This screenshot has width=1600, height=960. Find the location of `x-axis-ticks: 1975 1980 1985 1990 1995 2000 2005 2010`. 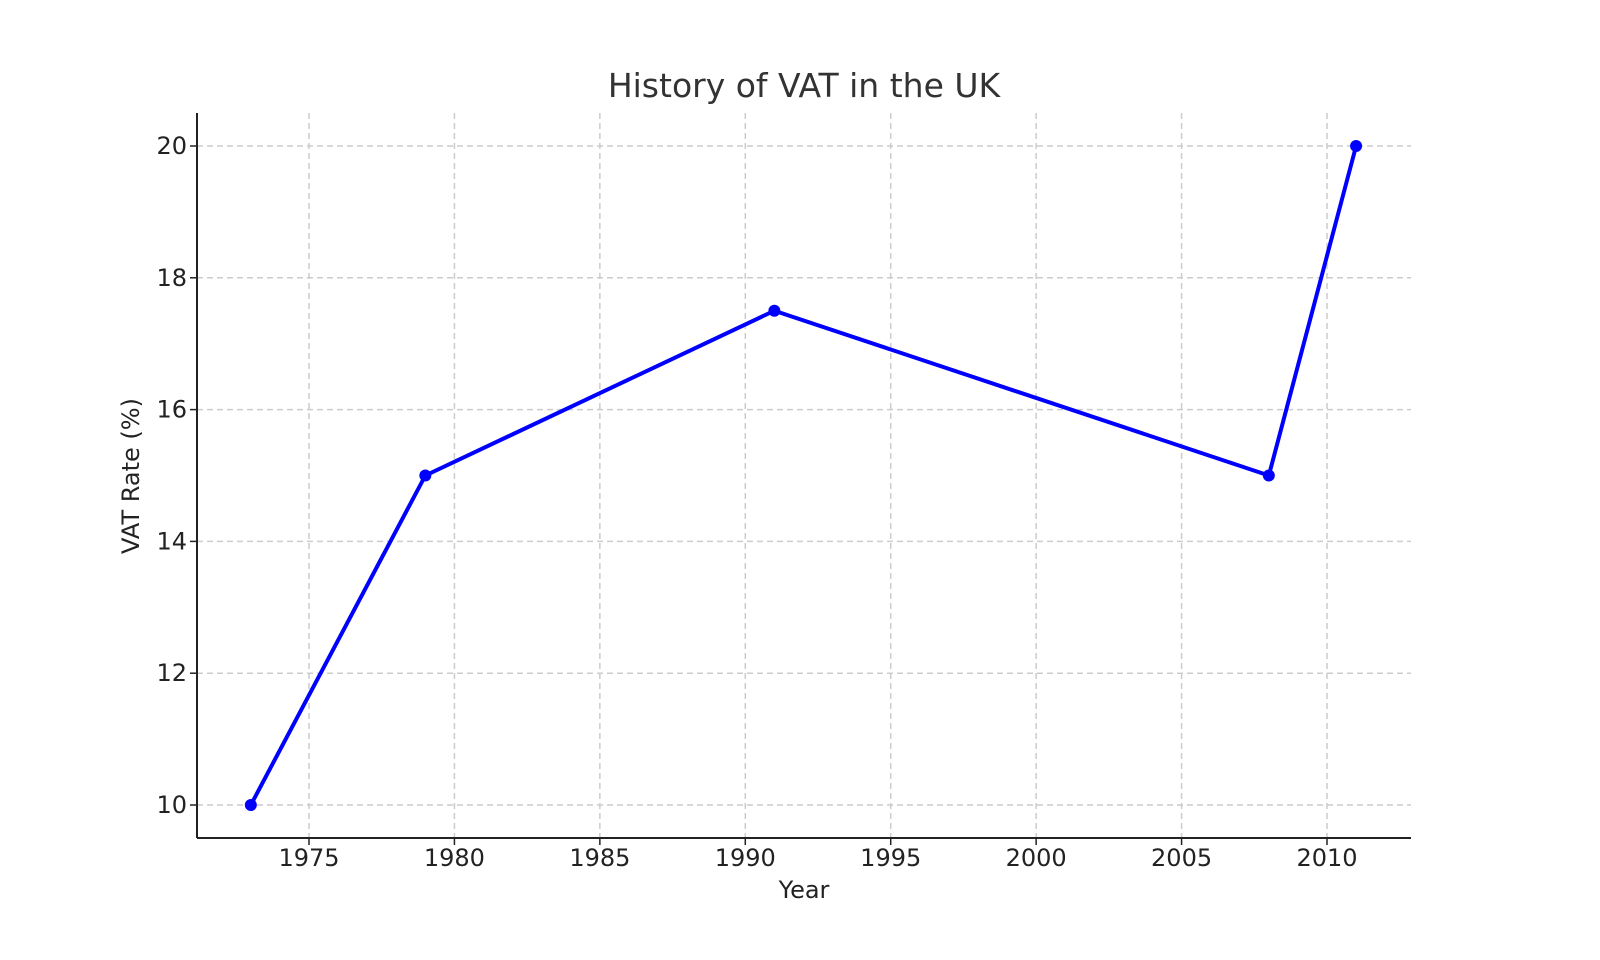

x-axis-ticks: 1975 1980 1985 1990 1995 2000 2005 2010 is located at coordinates (818, 855).